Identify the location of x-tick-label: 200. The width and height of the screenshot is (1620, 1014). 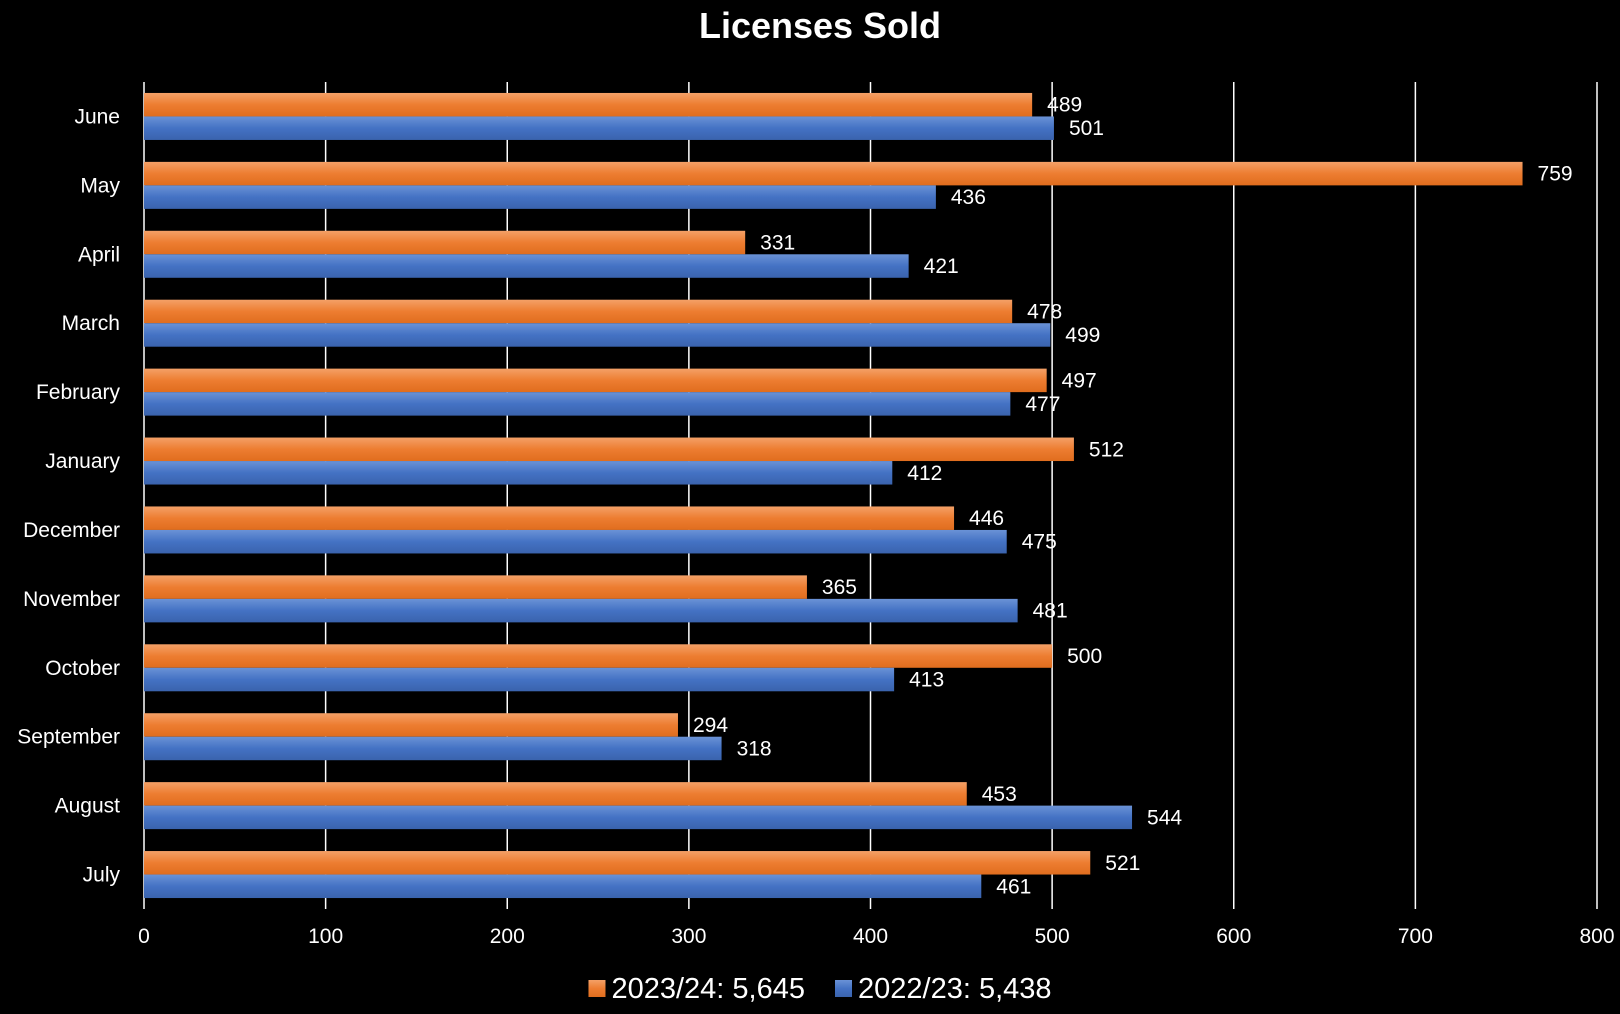
(507, 936).